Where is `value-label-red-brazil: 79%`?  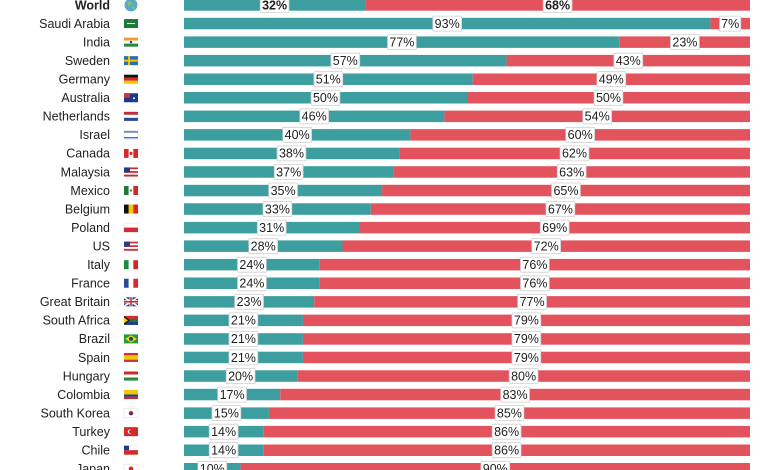 value-label-red-brazil: 79% is located at coordinates (526, 339).